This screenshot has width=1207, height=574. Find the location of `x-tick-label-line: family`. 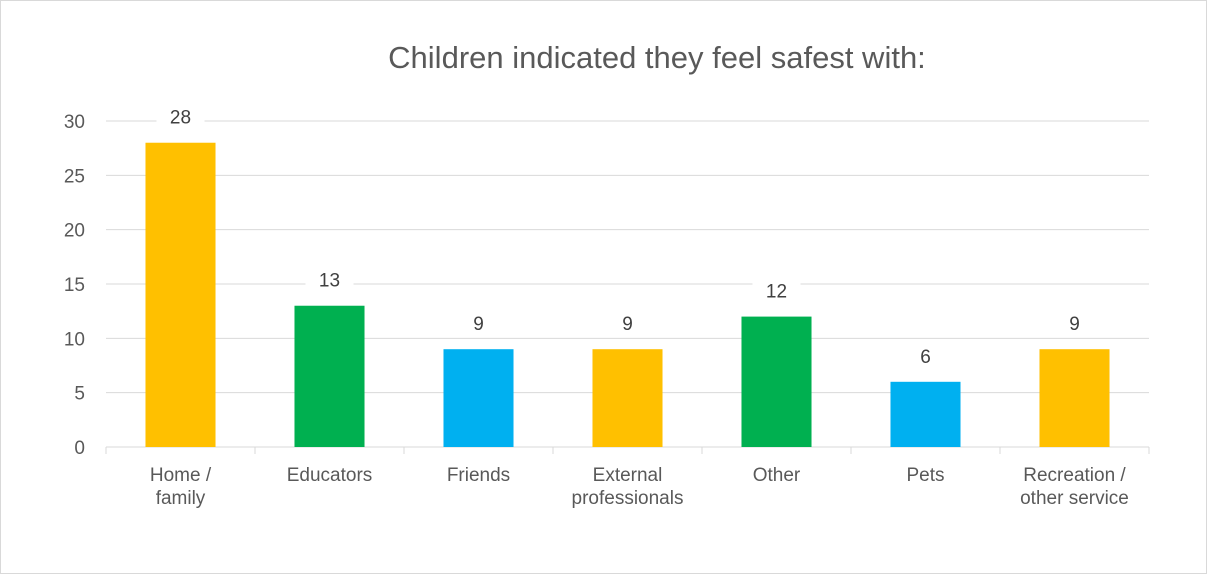

x-tick-label-line: family is located at coordinates (181, 498).